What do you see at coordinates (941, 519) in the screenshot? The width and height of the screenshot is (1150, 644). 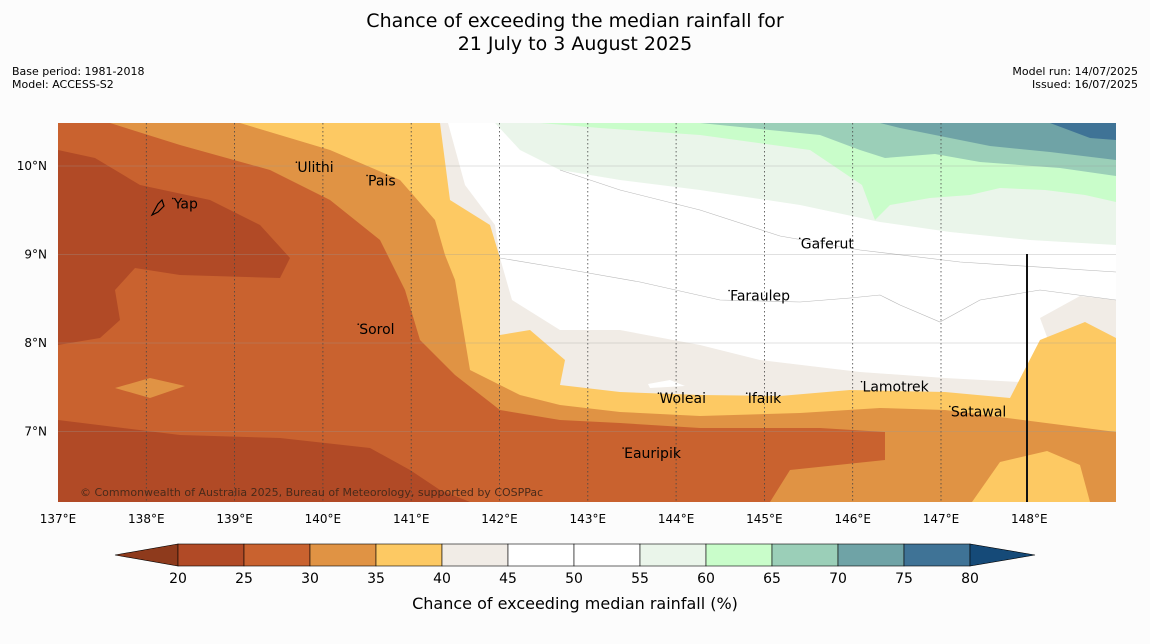 I see `longitude-tick-label: 147°E` at bounding box center [941, 519].